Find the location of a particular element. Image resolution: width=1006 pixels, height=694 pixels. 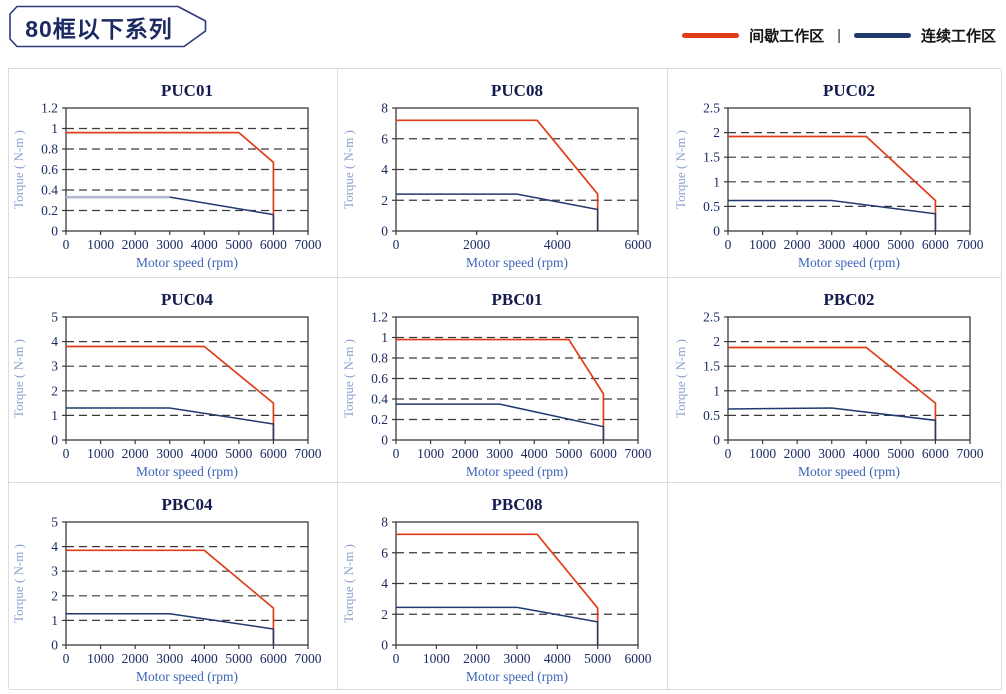

y-tick-label: 2 is located at coordinates (716, 132).